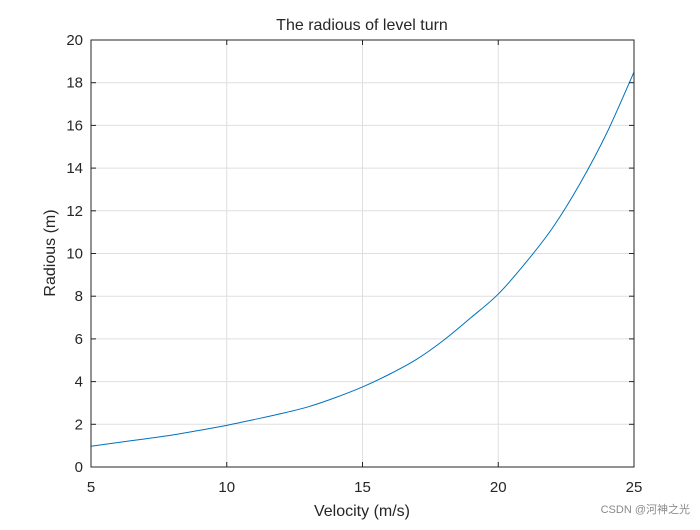 Image resolution: width=700 pixels, height=530 pixels. I want to click on y-tick-label: 2, so click(79, 424).